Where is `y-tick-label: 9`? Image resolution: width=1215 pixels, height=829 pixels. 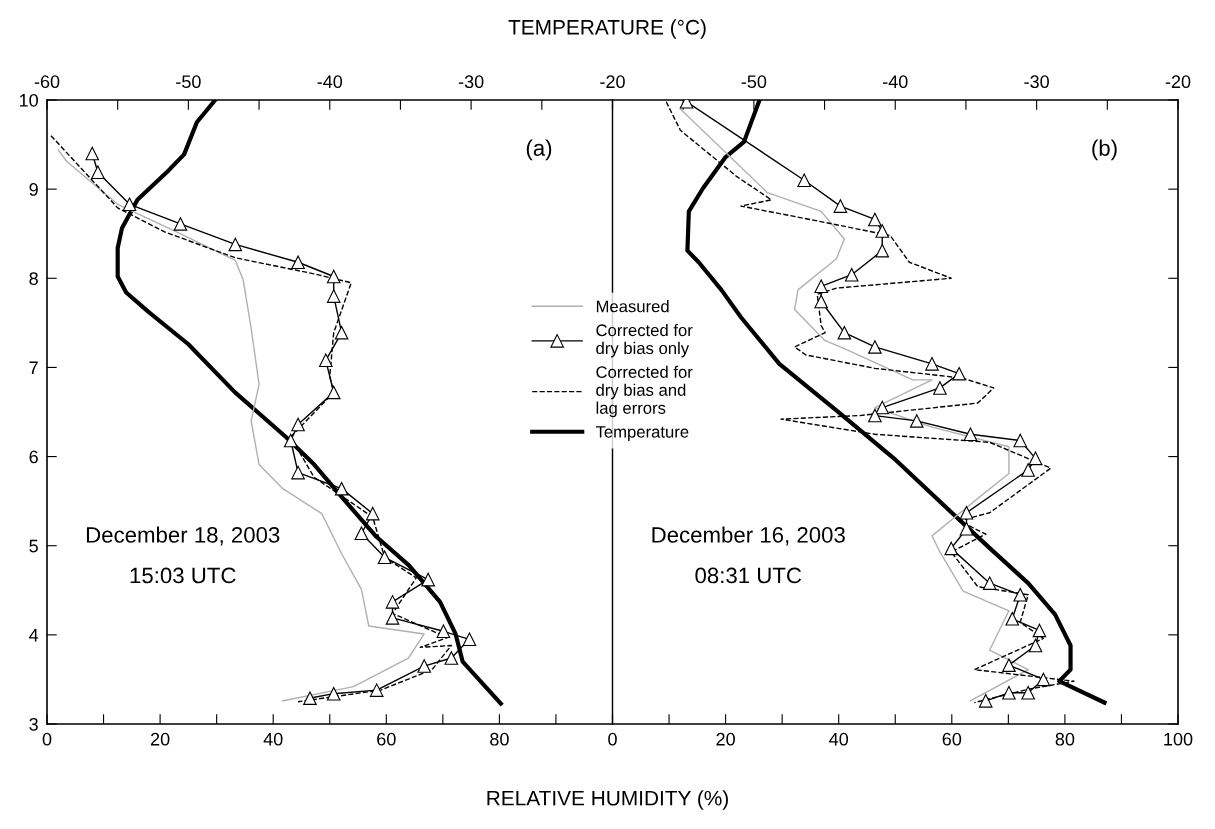
y-tick-label: 9 is located at coordinates (33, 189).